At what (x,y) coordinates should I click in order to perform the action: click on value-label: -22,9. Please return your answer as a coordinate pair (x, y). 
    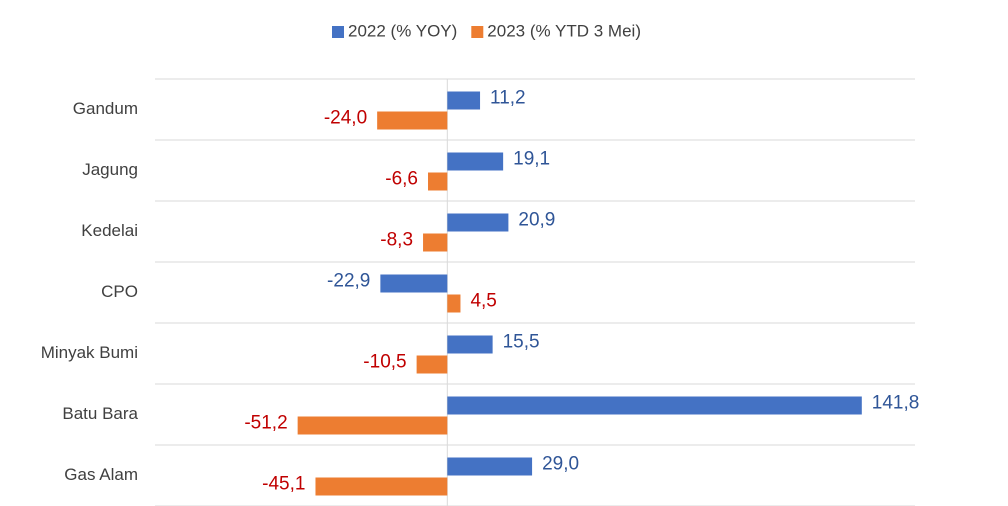
    Looking at the image, I should click on (348, 281).